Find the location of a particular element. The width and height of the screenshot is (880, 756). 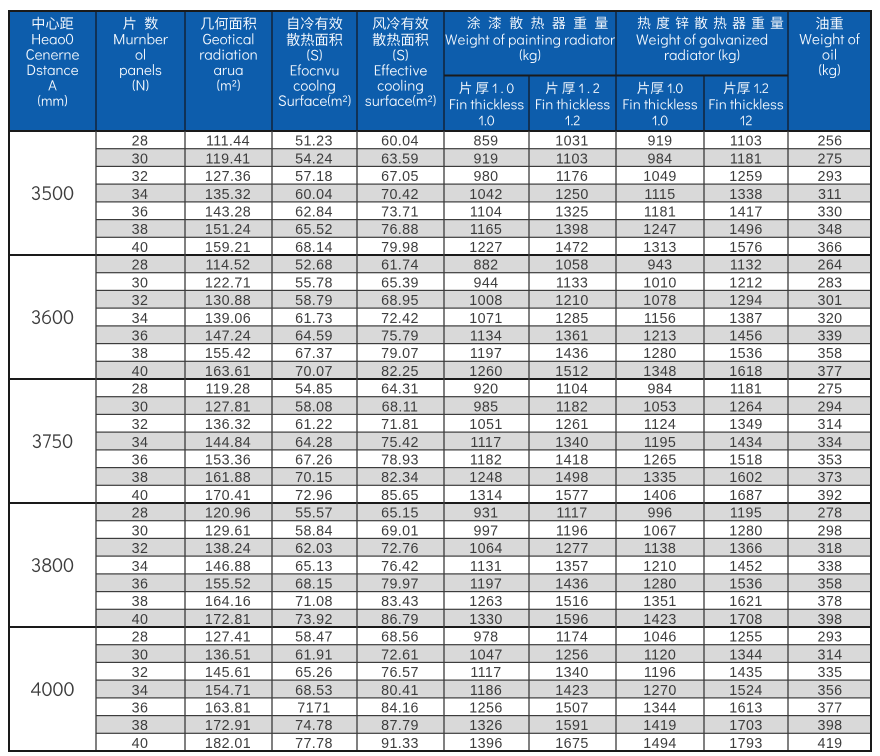

svg-text: 1115 is located at coordinates (659, 195).